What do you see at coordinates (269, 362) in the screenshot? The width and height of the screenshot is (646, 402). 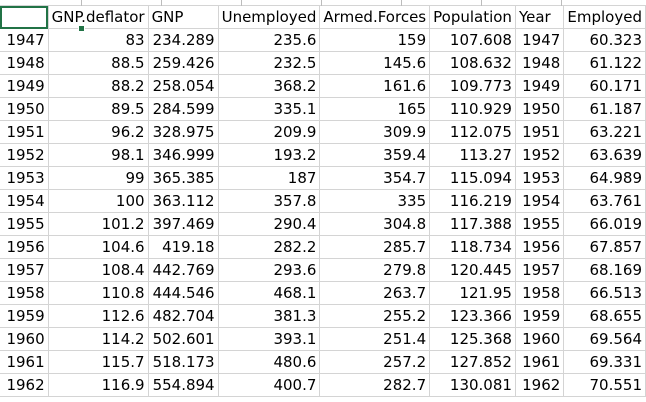 I see `table-cell: 480.6` at bounding box center [269, 362].